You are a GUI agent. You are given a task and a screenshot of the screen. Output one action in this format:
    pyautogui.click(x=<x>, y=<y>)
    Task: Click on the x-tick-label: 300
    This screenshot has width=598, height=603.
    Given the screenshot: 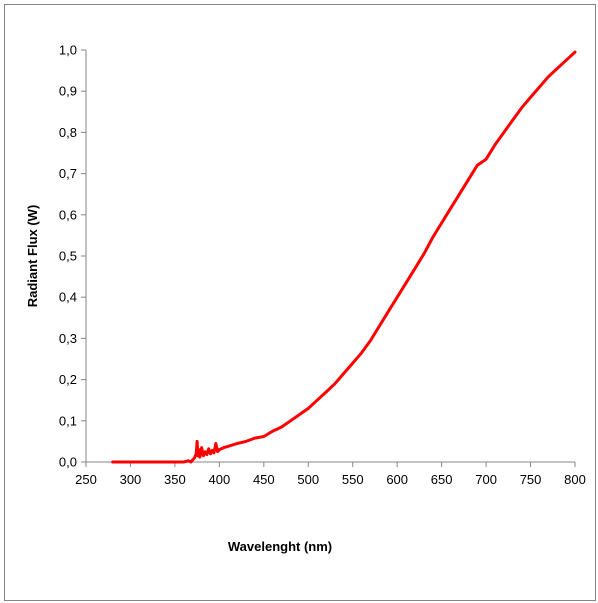 What is the action you would take?
    pyautogui.click(x=131, y=479)
    